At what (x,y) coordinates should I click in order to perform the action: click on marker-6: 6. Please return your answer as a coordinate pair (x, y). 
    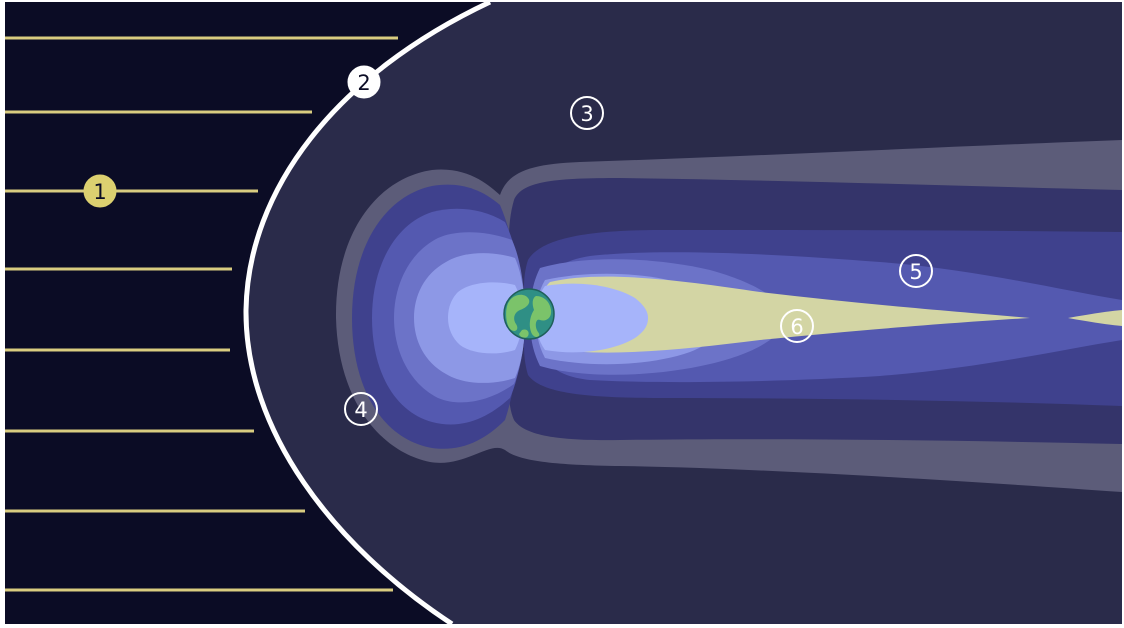
    Looking at the image, I should click on (797, 326).